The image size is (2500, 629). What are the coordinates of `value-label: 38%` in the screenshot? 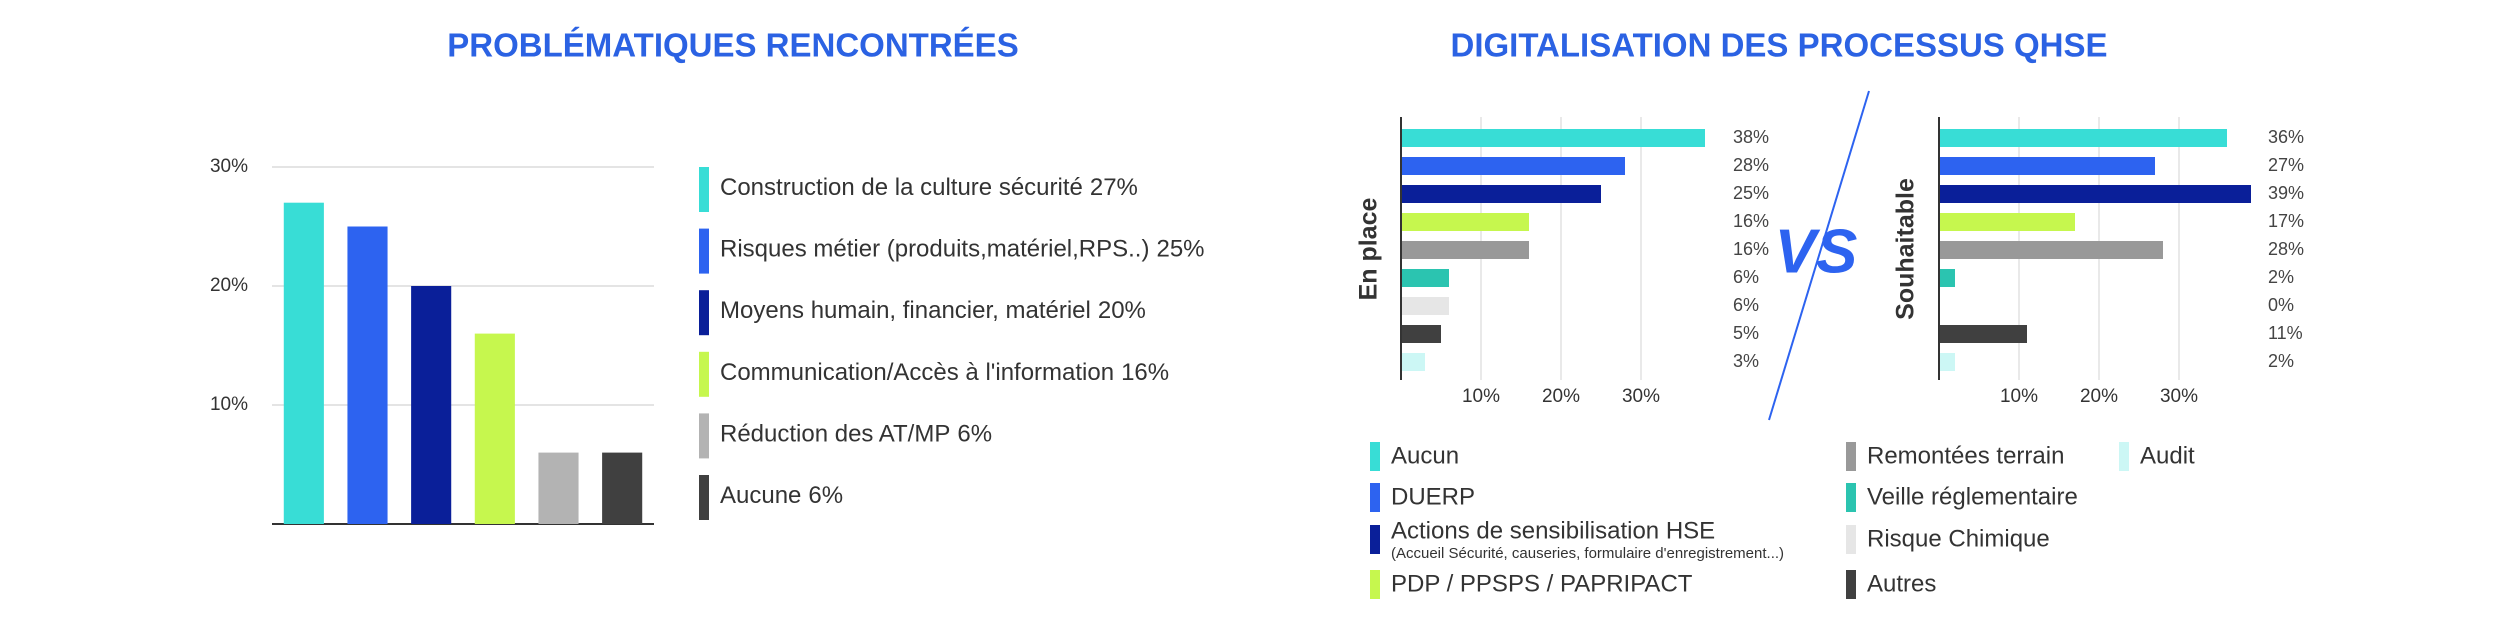 It's located at (1751, 137).